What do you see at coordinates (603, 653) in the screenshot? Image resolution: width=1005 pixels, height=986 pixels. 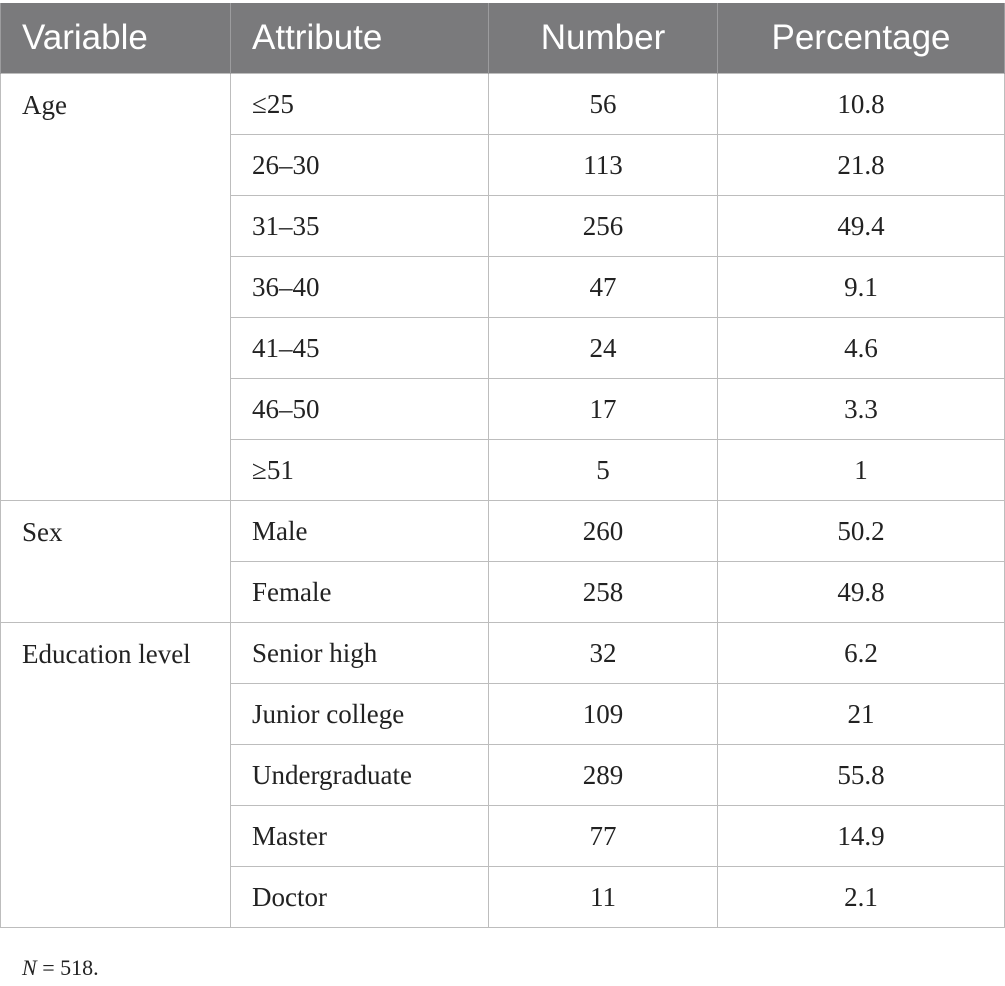 I see `number-cell: 32` at bounding box center [603, 653].